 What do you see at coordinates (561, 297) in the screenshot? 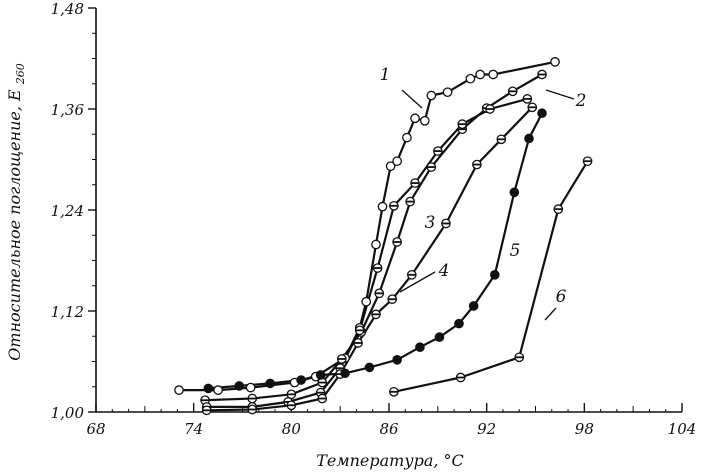
I see `series-label-6: 6` at bounding box center [561, 297].